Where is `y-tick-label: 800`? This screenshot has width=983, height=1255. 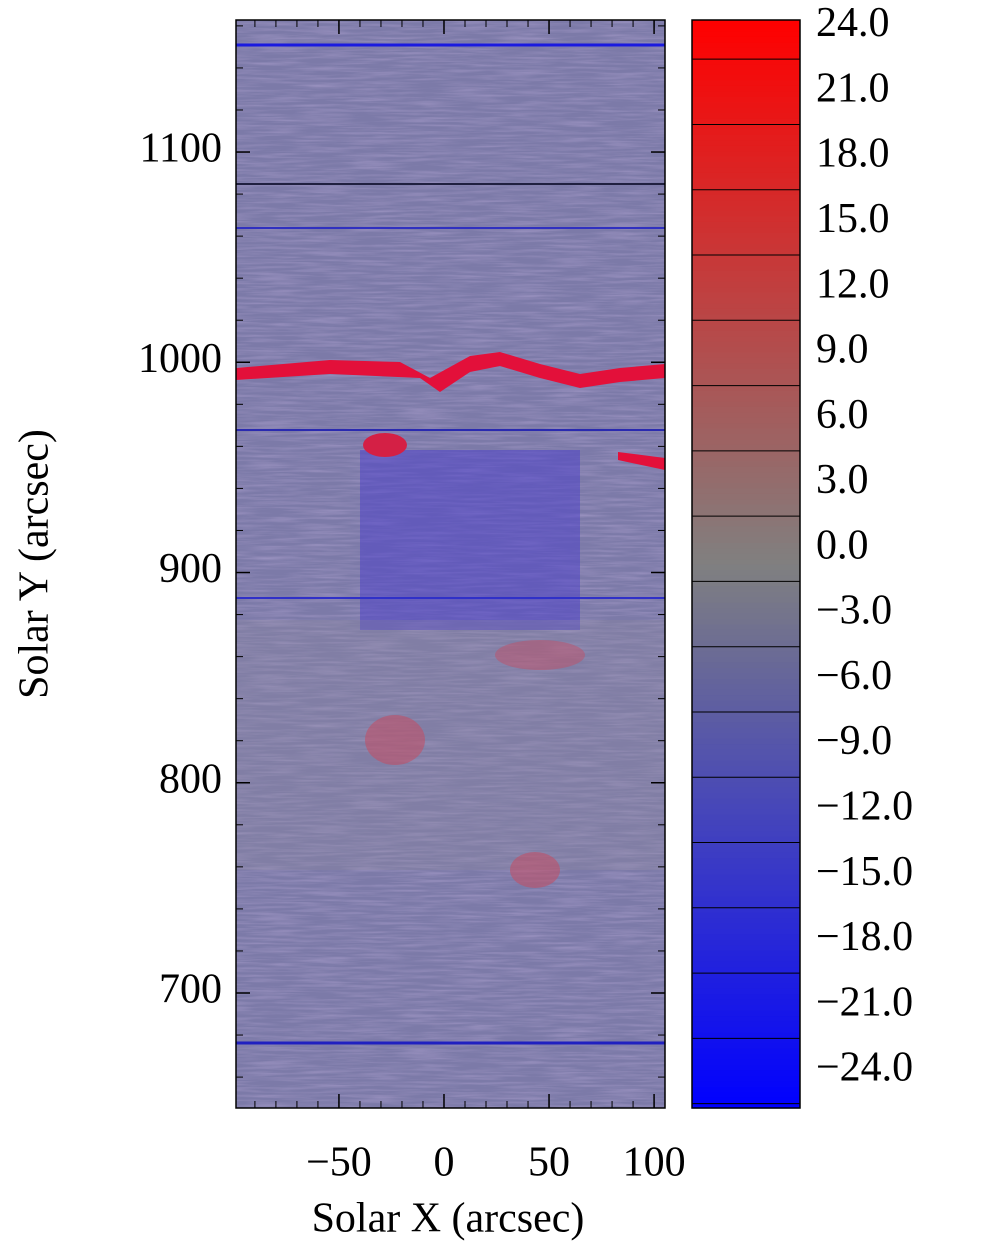
y-tick-label: 800 is located at coordinates (190, 779).